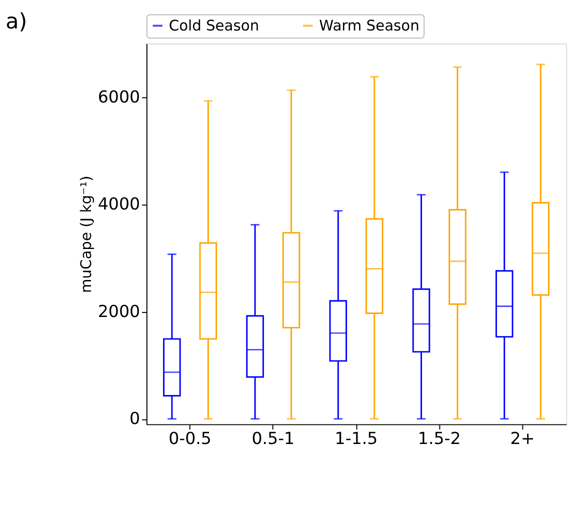 Image resolution: width=571 pixels, height=527 pixels. Describe the element at coordinates (135, 418) in the screenshot. I see `y-tick-label: 0` at that location.